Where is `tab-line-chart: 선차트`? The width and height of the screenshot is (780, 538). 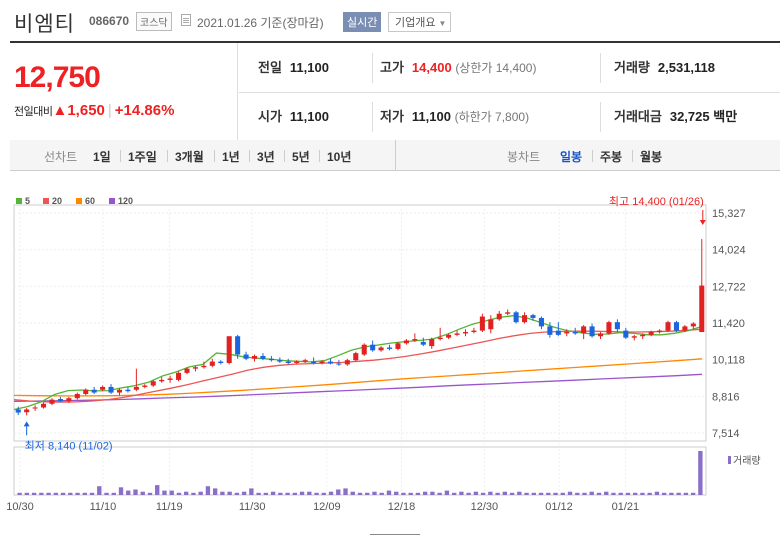
tab-line-chart: 선차트 is located at coordinates (61, 157).